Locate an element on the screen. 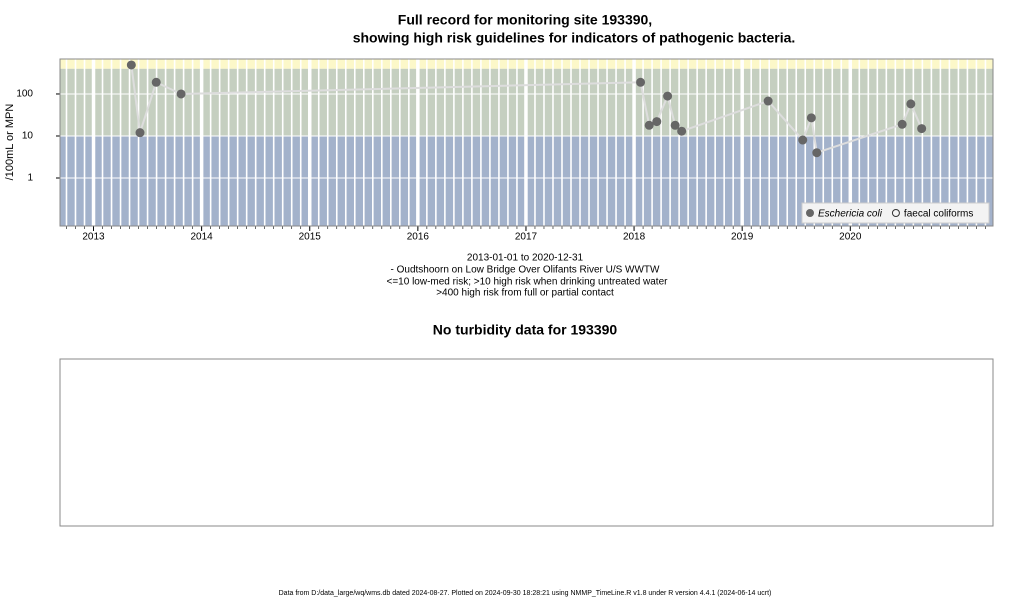 This screenshot has width=1024, height=605. x-tick-label: 2013 is located at coordinates (93, 237).